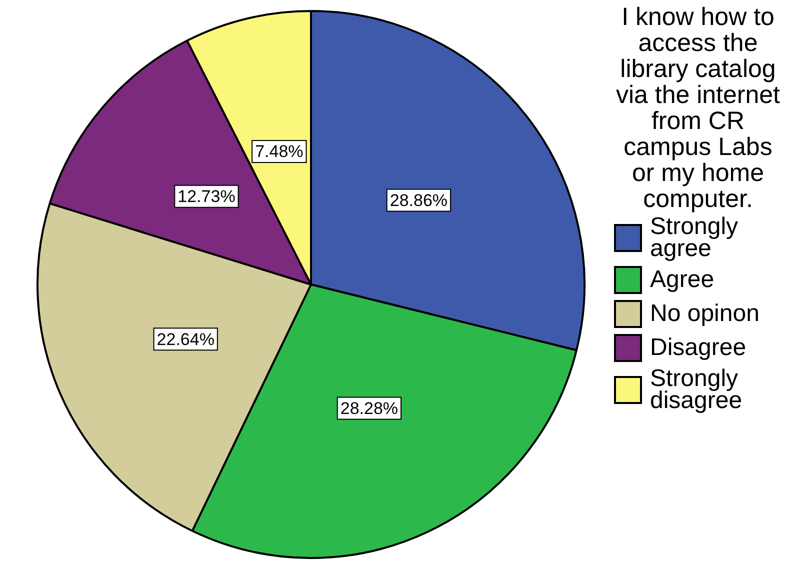 The image size is (792, 569). I want to click on legend-label: Strongly disagree, so click(697, 389).